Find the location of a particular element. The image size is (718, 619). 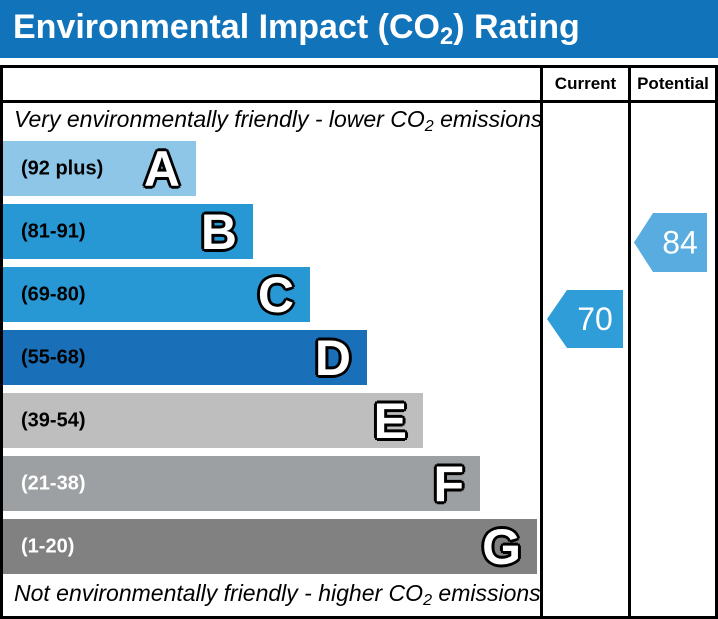

band-g-letter: G is located at coordinates (501, 546).